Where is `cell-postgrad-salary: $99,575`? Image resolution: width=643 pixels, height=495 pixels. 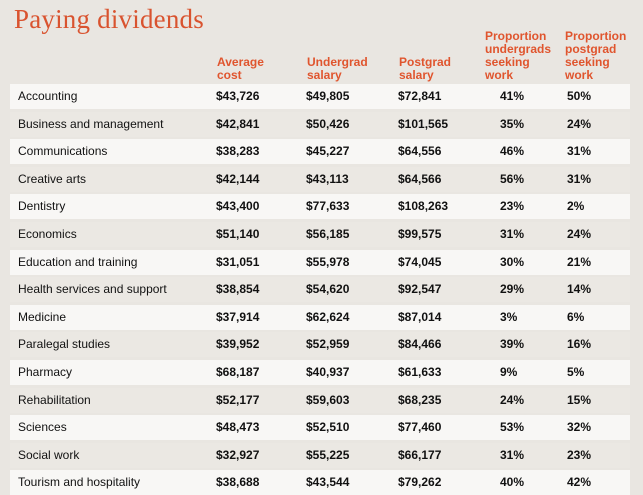
cell-postgrad-salary: $99,575 is located at coordinates (420, 234).